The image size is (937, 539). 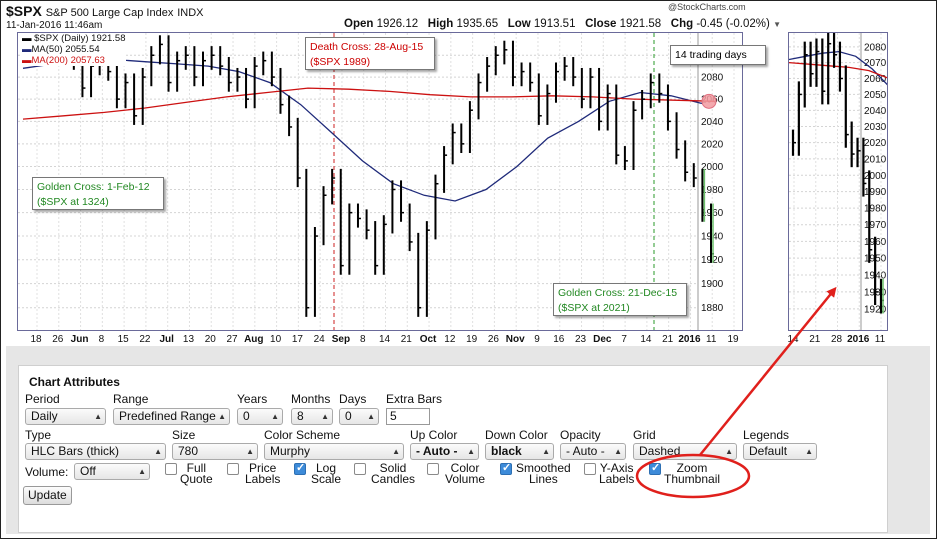 I want to click on high-value: 1935.65, so click(x=477, y=24).